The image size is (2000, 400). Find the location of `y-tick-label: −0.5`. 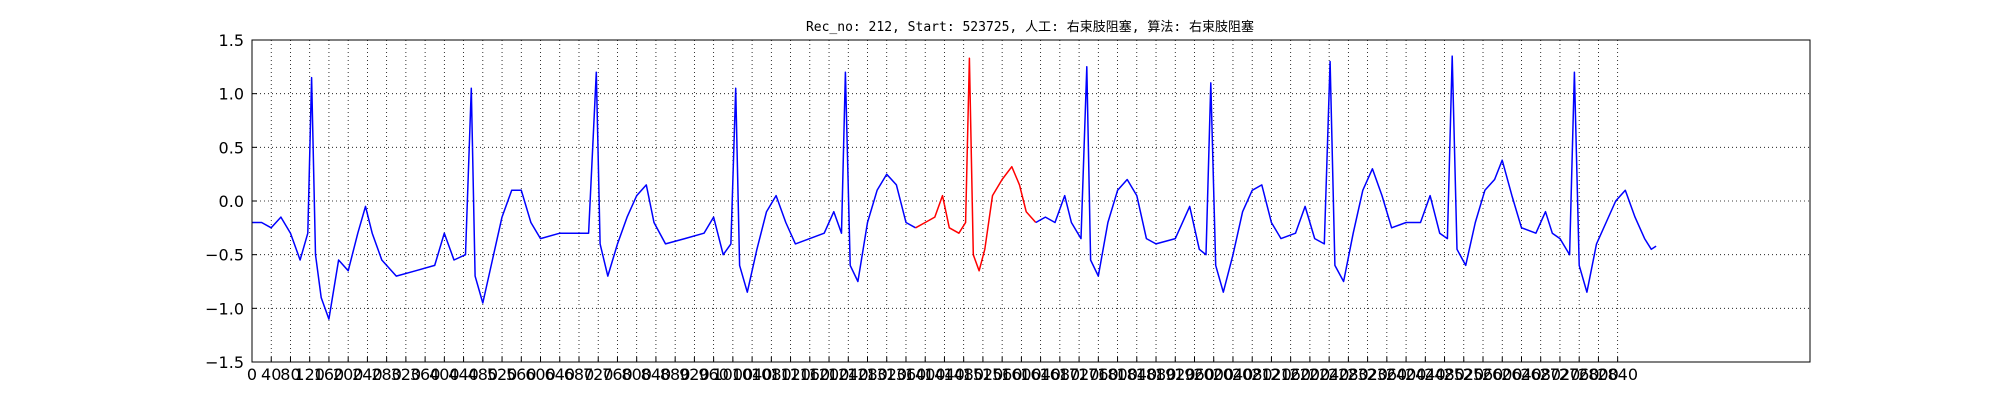

y-tick-label: −0.5 is located at coordinates (224, 255).